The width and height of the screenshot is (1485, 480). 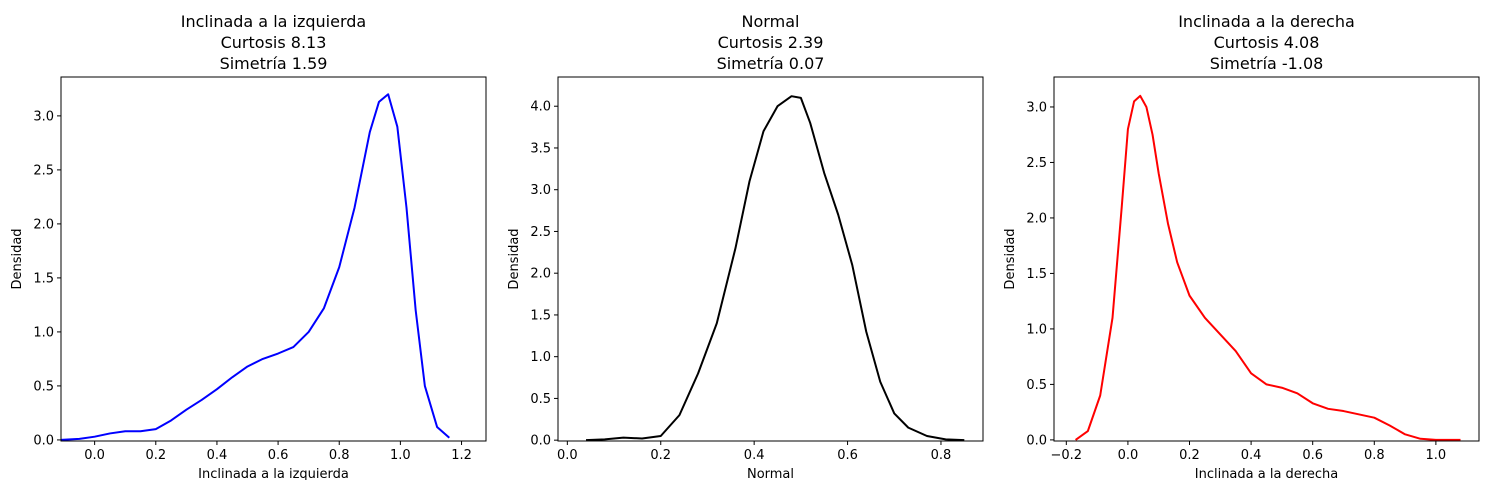 What do you see at coordinates (274, 63) in the screenshot?
I see `chart-title-line: Simetría 1.59` at bounding box center [274, 63].